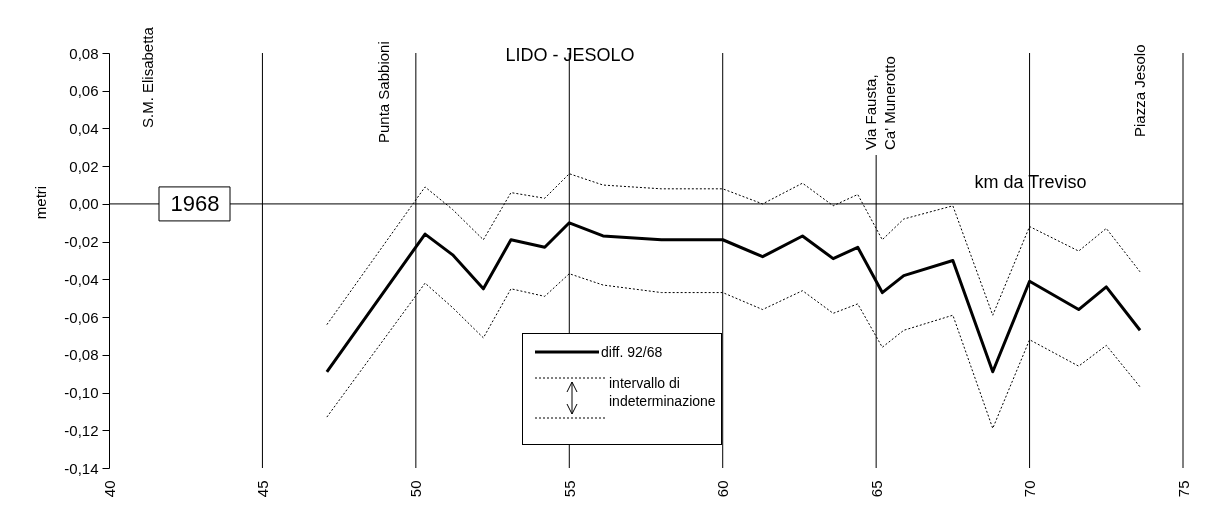 The height and width of the screenshot is (519, 1206). Describe the element at coordinates (632, 352) in the screenshot. I see `legend-label: diff. 92/68` at that location.